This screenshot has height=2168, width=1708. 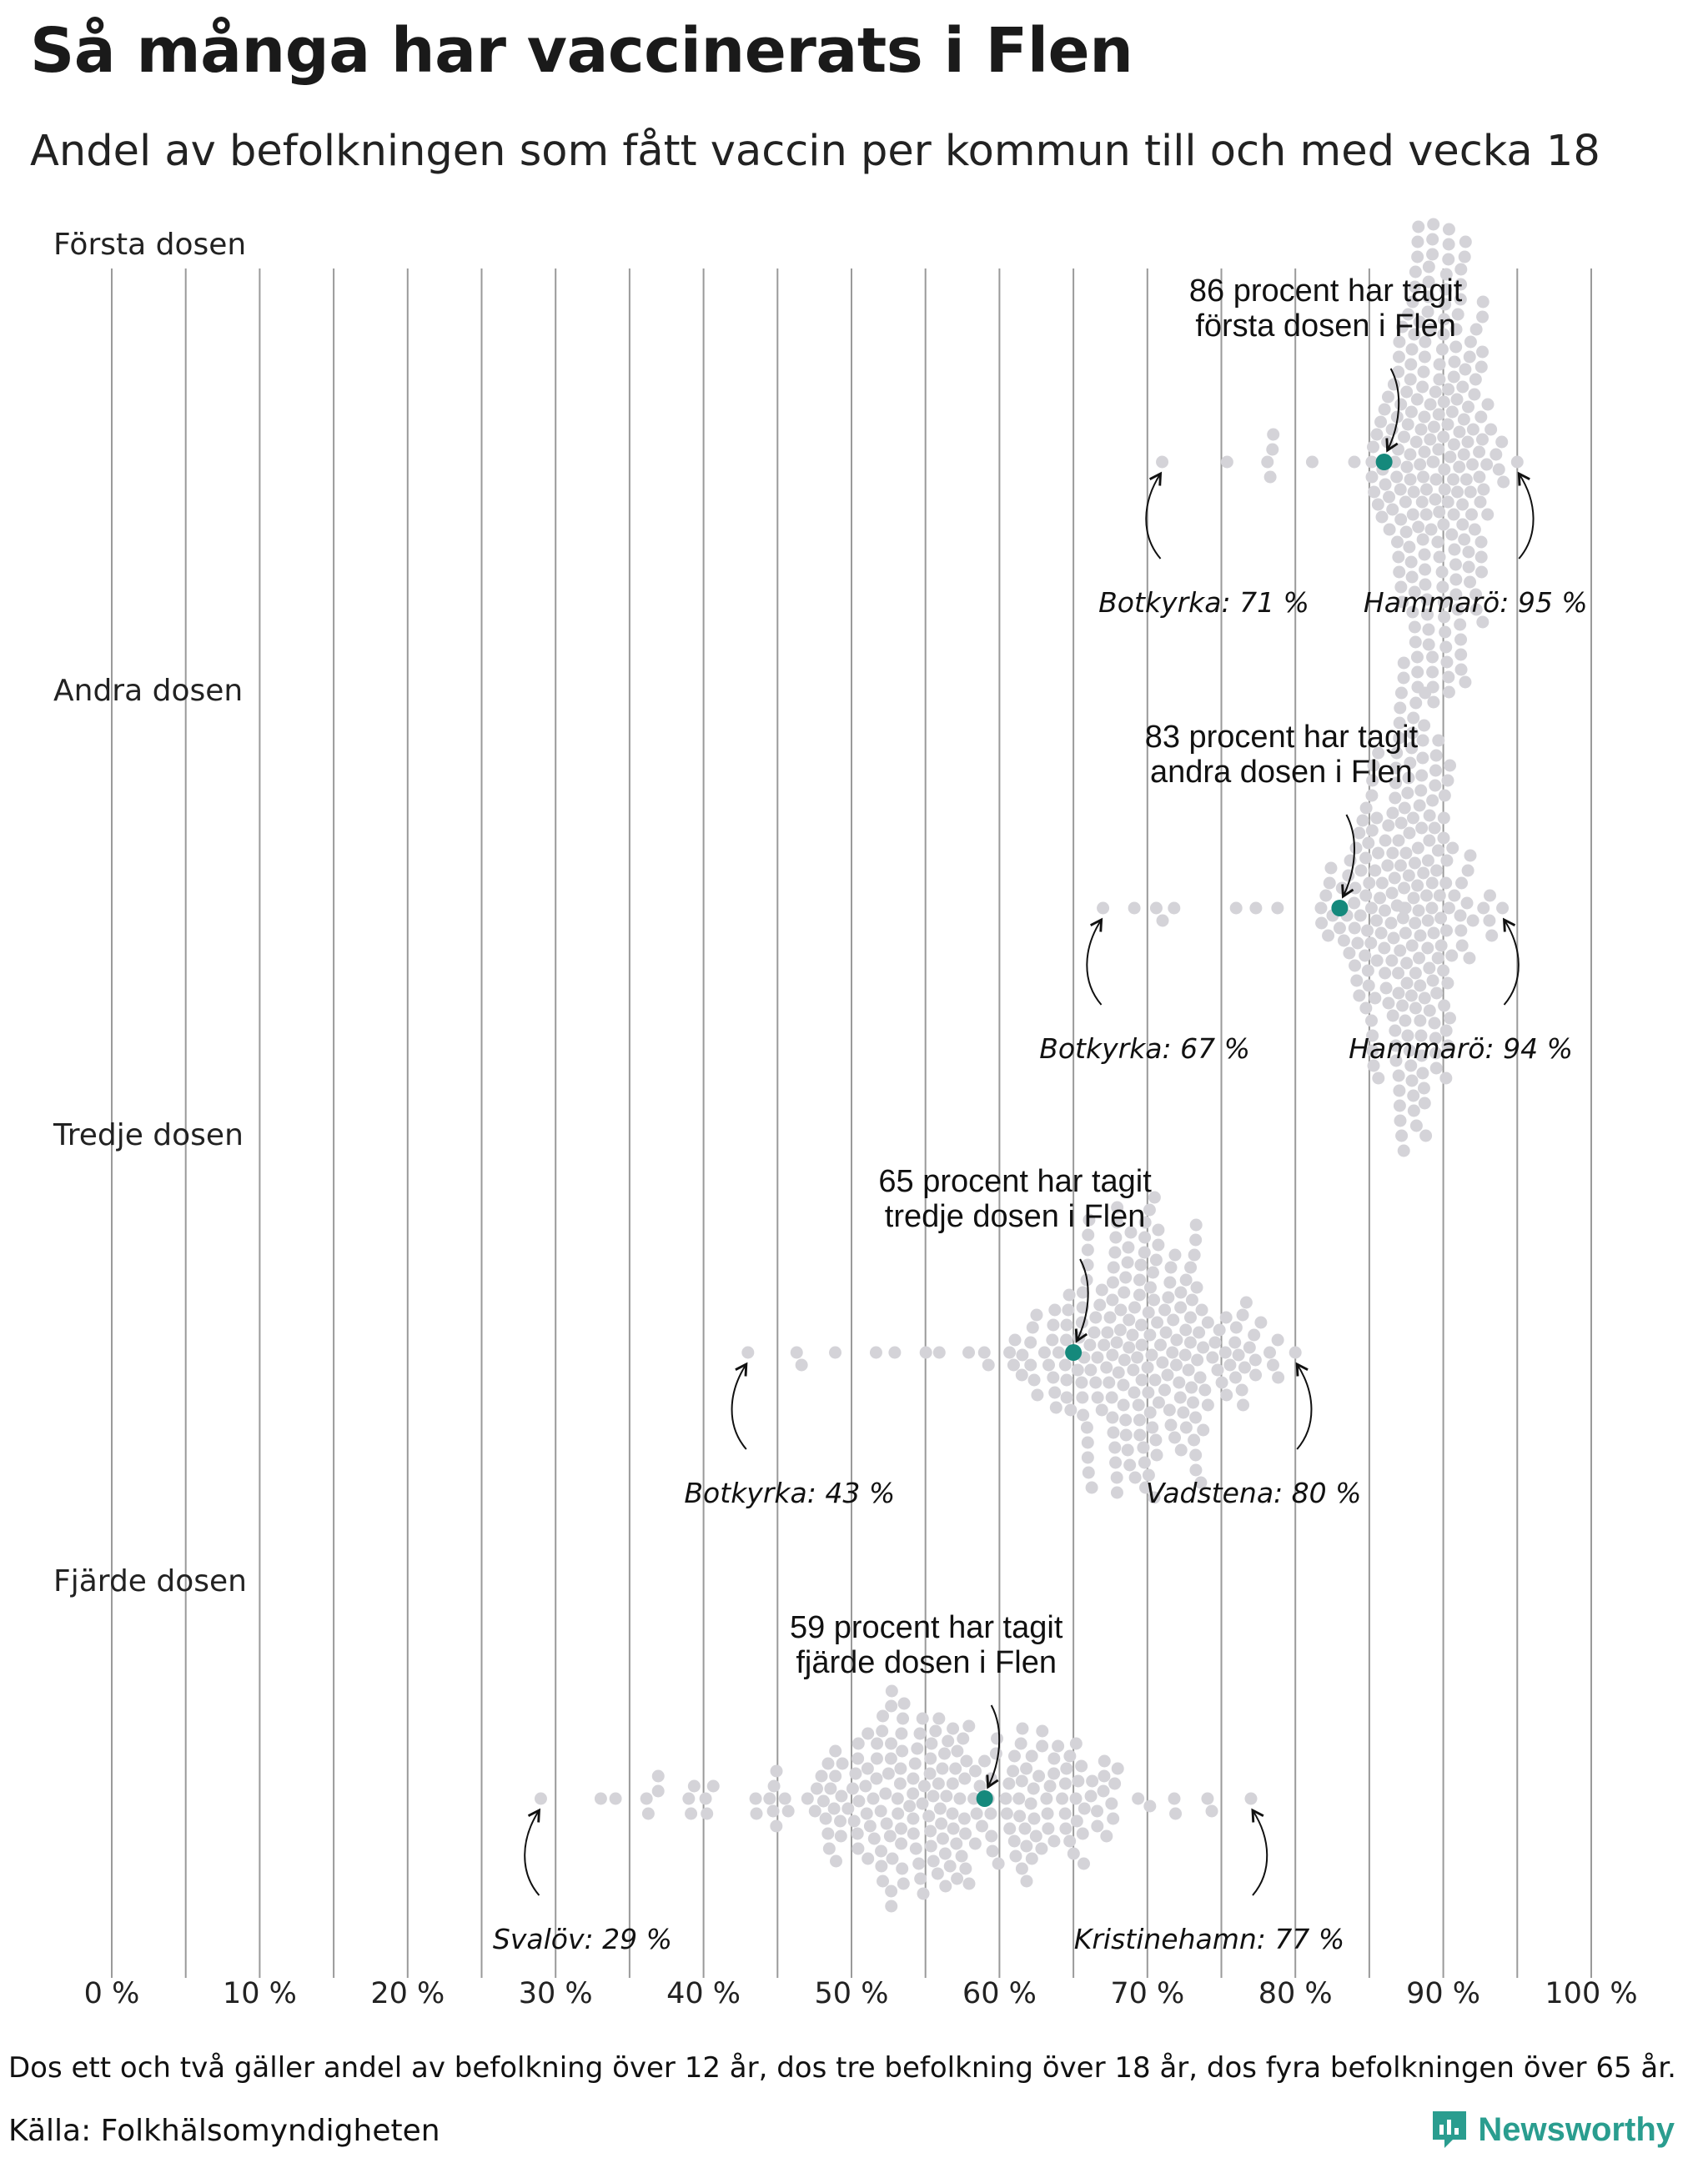 What do you see at coordinates (581, 51) in the screenshot?
I see `chart-title: Så många har vaccinerats i Flen` at bounding box center [581, 51].